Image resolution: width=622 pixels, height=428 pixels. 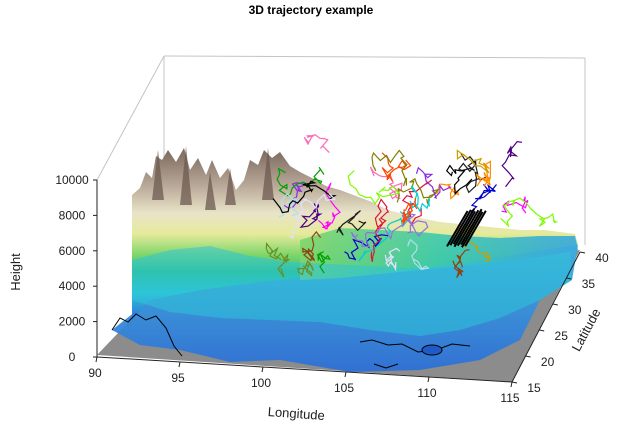 I want to click on terrain-peaks, so click(x=213, y=178).